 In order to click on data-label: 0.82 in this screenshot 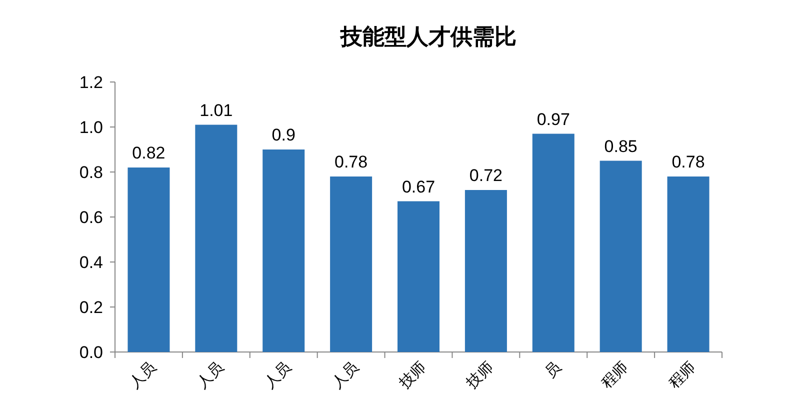, I will do `click(149, 153)`.